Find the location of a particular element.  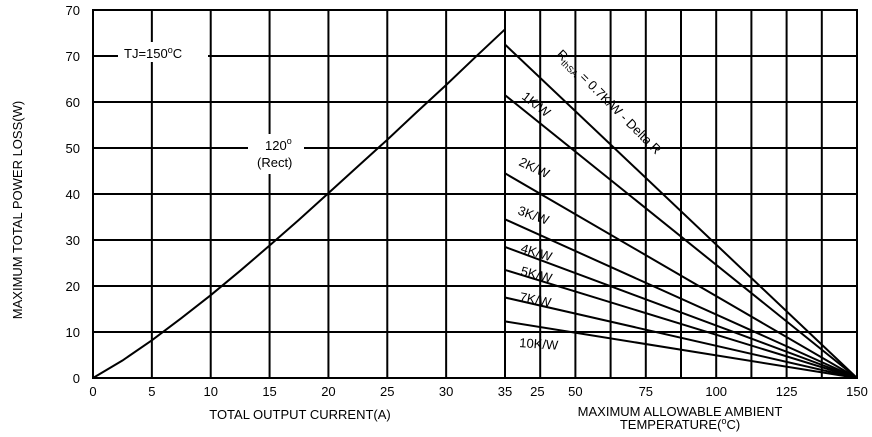

y-tick-labels: 0 10 20 30 40 50 60 70 70 is located at coordinates (73, 194).